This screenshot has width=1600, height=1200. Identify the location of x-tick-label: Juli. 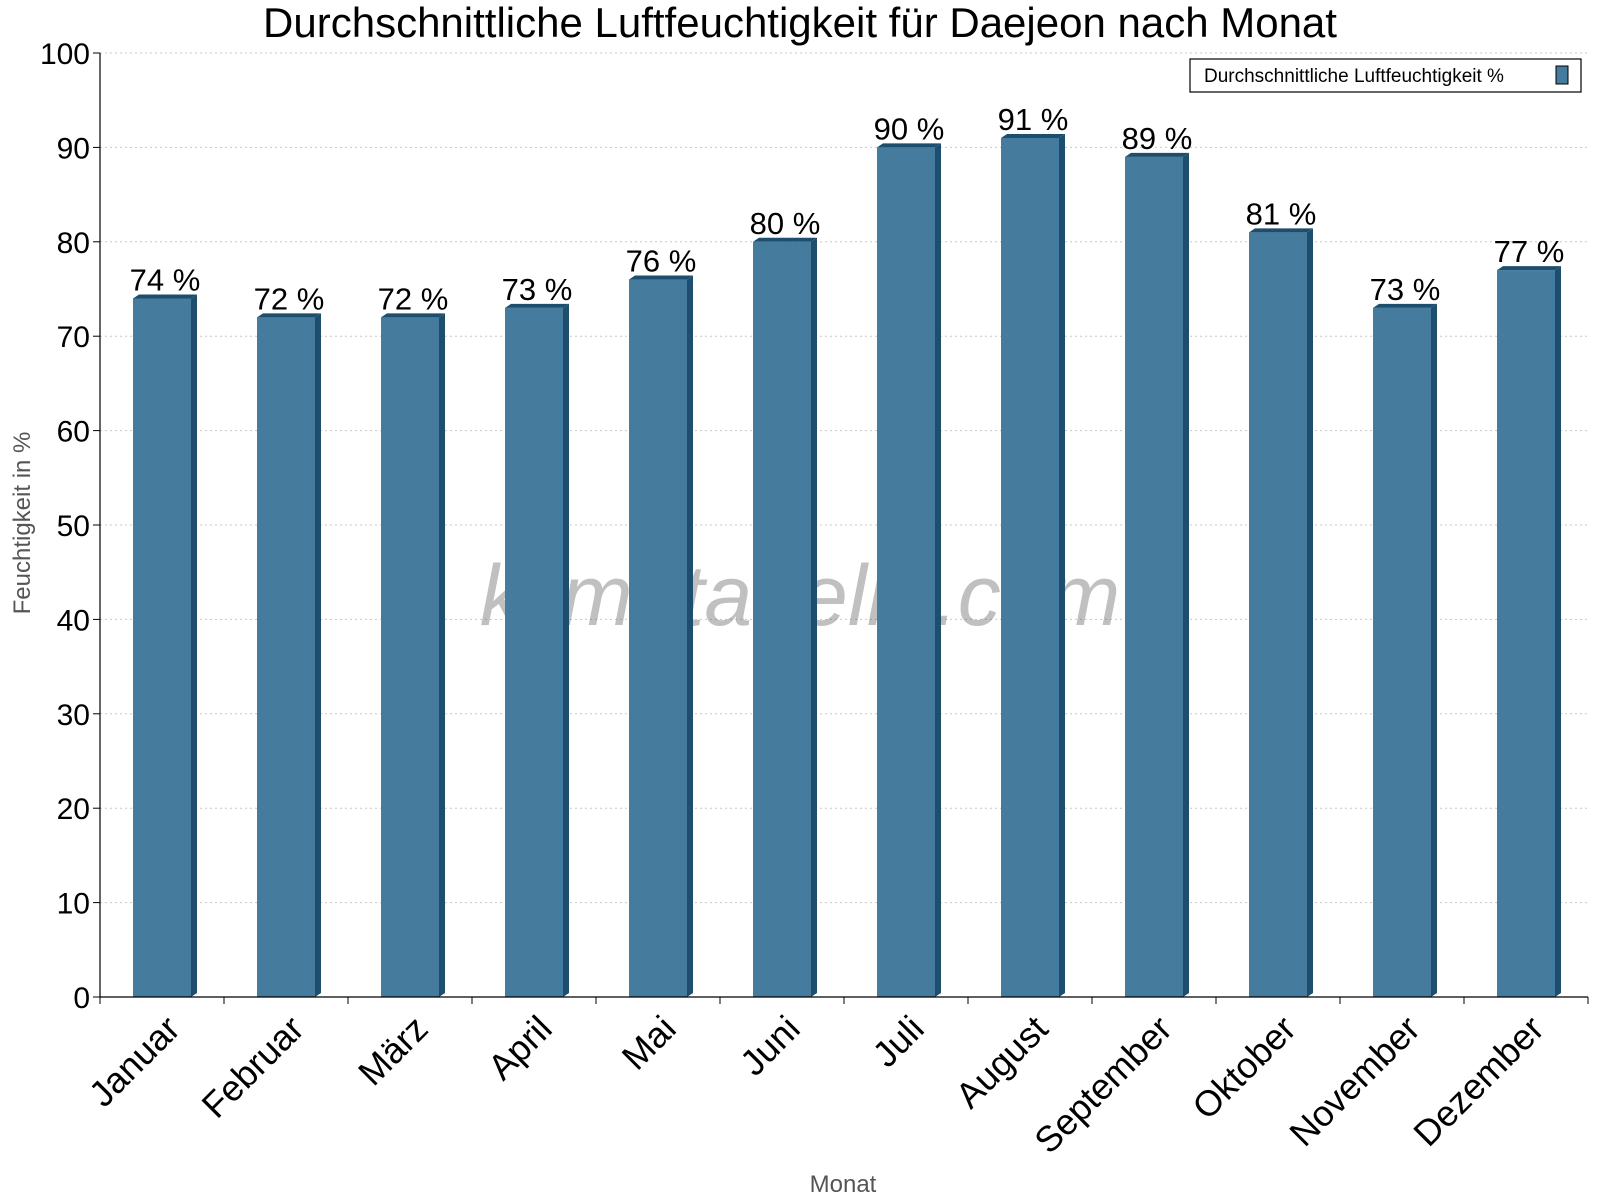
(897, 1041).